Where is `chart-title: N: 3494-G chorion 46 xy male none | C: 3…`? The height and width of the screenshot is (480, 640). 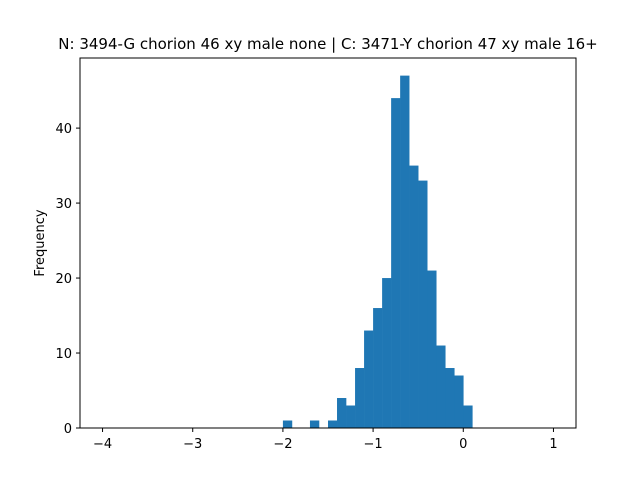
chart-title: N: 3494-G chorion 46 xy male none | C: 3… is located at coordinates (327, 44).